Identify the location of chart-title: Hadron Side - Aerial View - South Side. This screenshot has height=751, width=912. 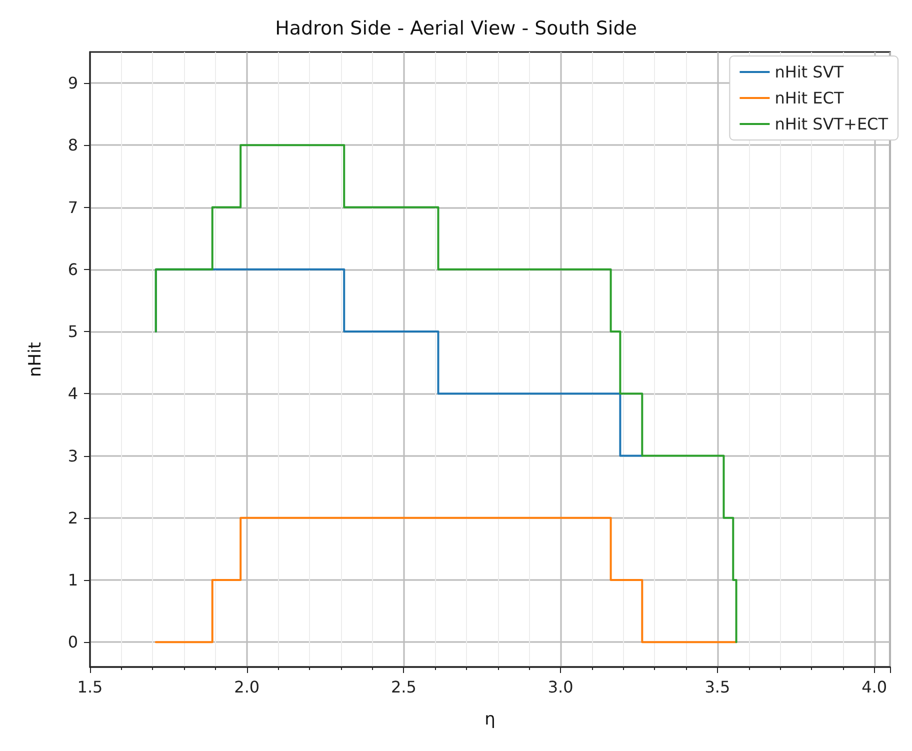
(456, 29).